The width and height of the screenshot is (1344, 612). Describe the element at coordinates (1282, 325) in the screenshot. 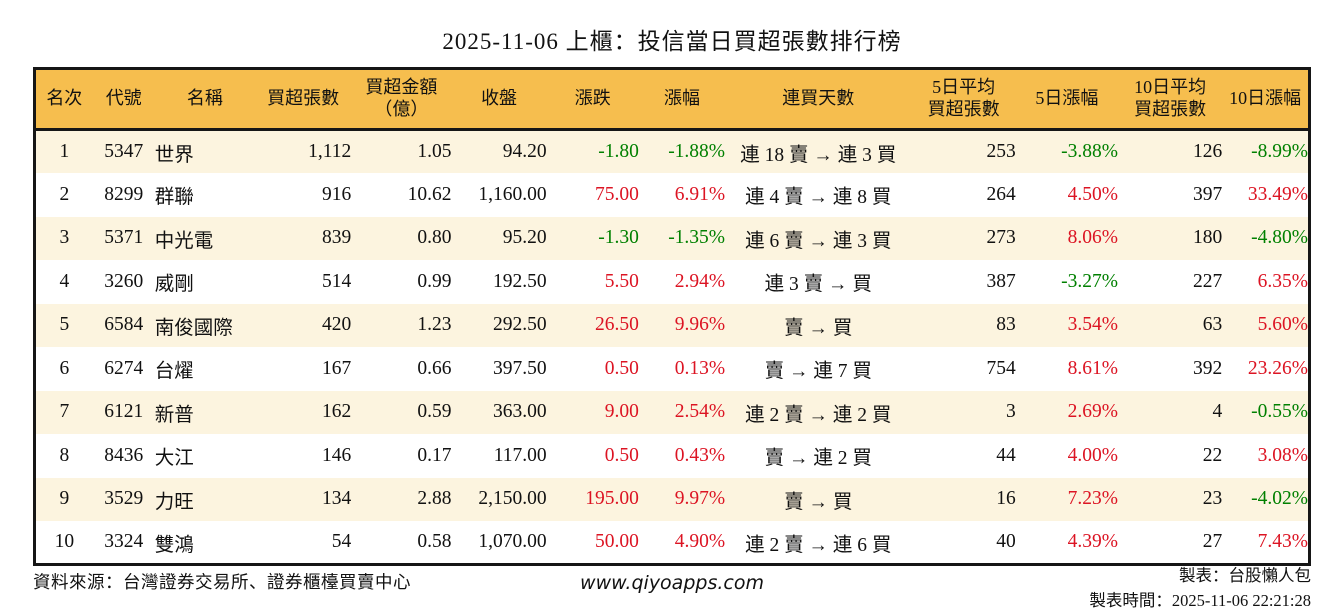

I see `pct10-cell: 5.60%` at that location.